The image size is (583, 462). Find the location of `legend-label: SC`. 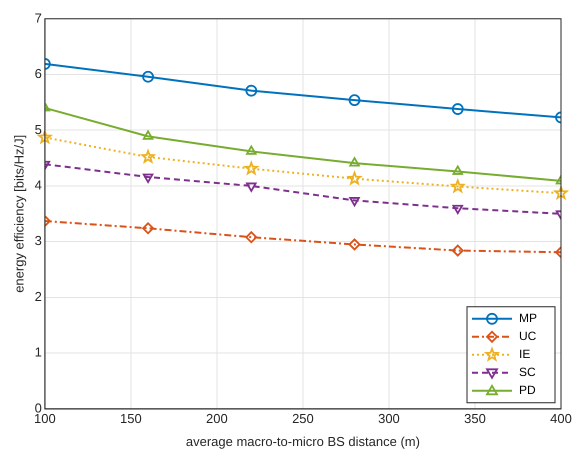

legend-label: SC is located at coordinates (527, 372).